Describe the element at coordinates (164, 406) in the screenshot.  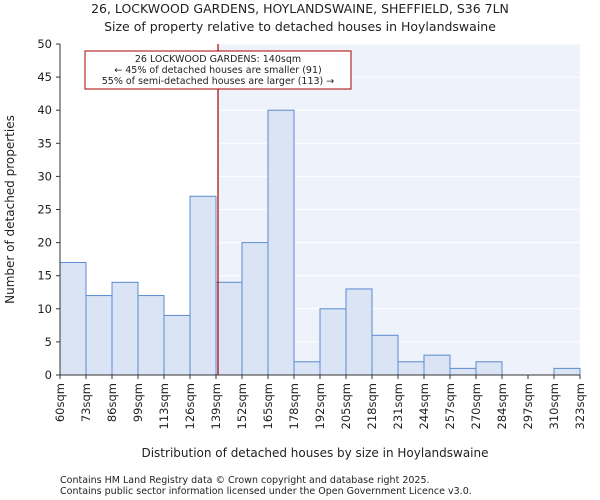
I see `x-tick-label: 113sqm` at that location.